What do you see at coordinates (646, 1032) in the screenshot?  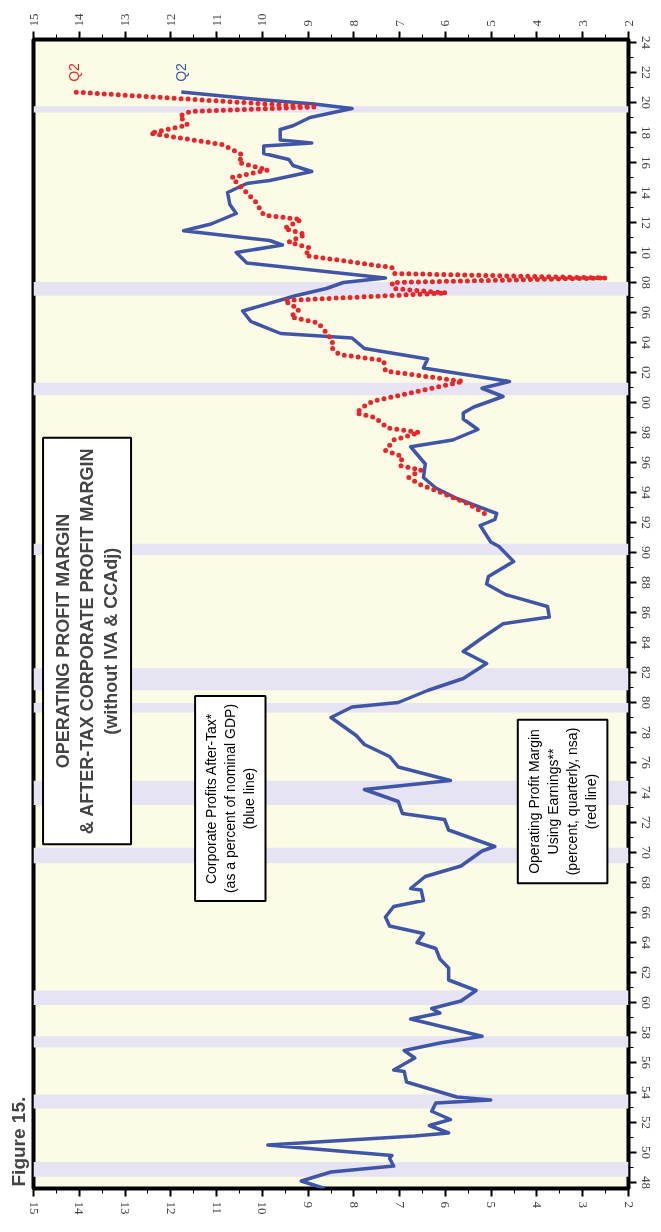 I see `y-tick-label: 58` at bounding box center [646, 1032].